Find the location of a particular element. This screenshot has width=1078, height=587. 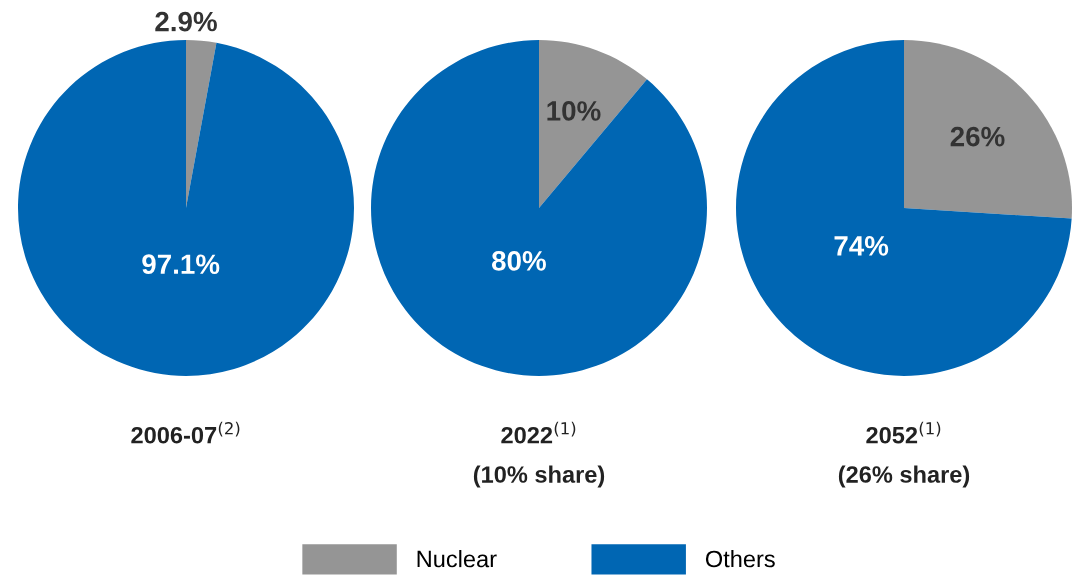

text: 2022$^{(1)}$ (10% share) is located at coordinates (539, 454).